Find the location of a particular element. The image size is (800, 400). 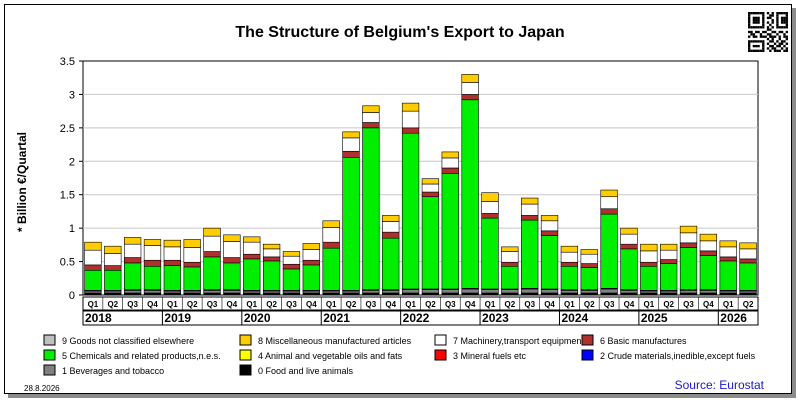

legend-label: 8 Miscellaneous manufactured articles is located at coordinates (335, 341).